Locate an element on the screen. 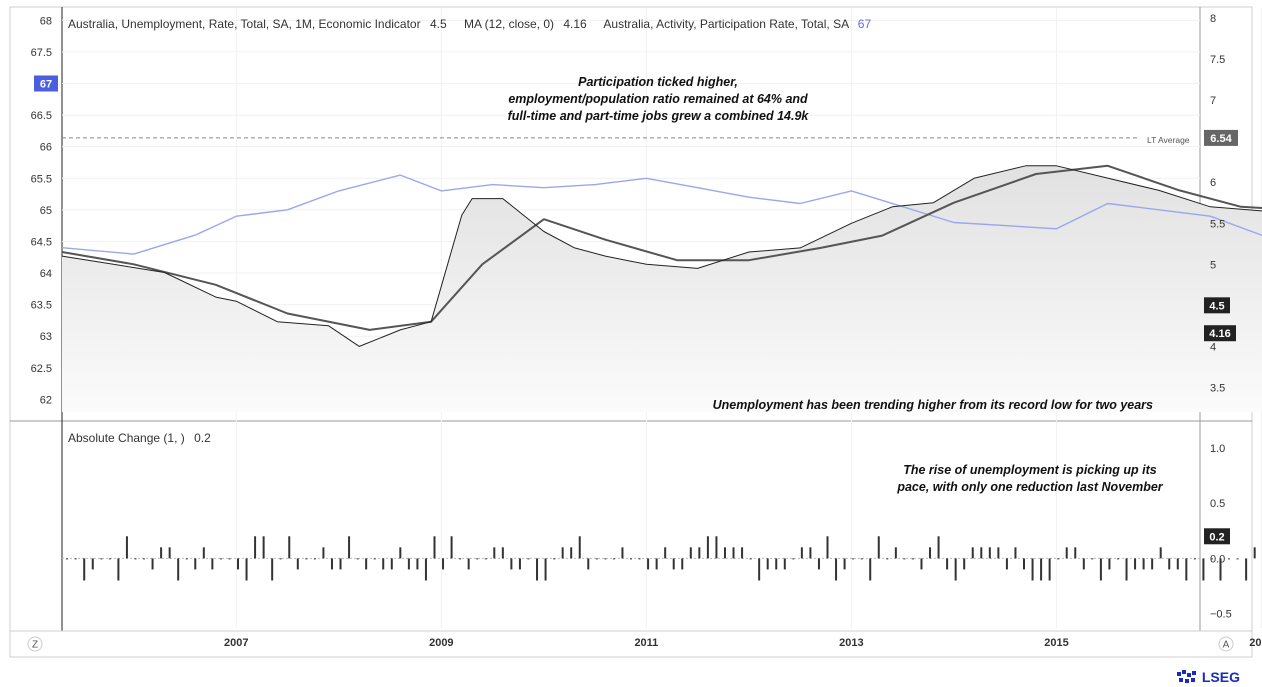 Image resolution: width=1262 pixels, height=687 pixels. right-tick-label: 7.5 is located at coordinates (1217, 60).